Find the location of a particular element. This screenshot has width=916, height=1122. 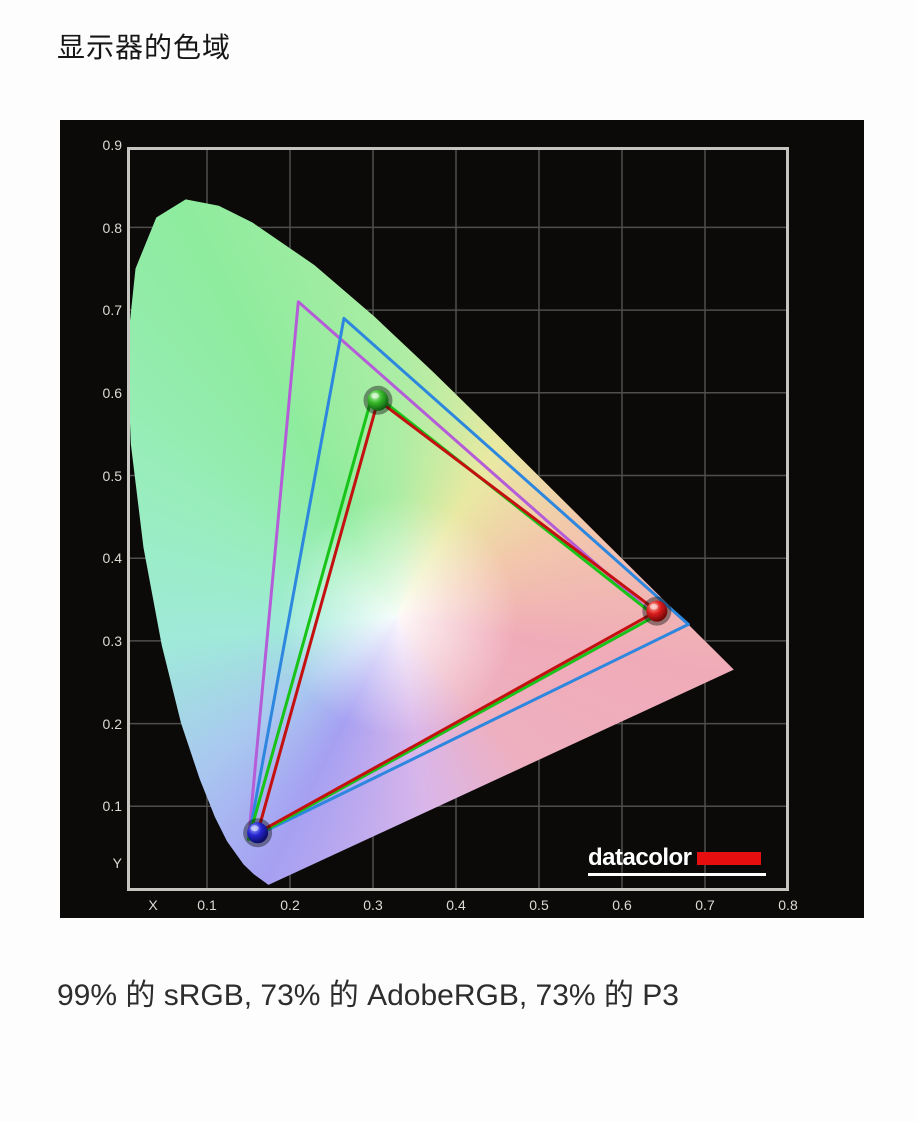

x-tick-label: 0.5 is located at coordinates (539, 905).